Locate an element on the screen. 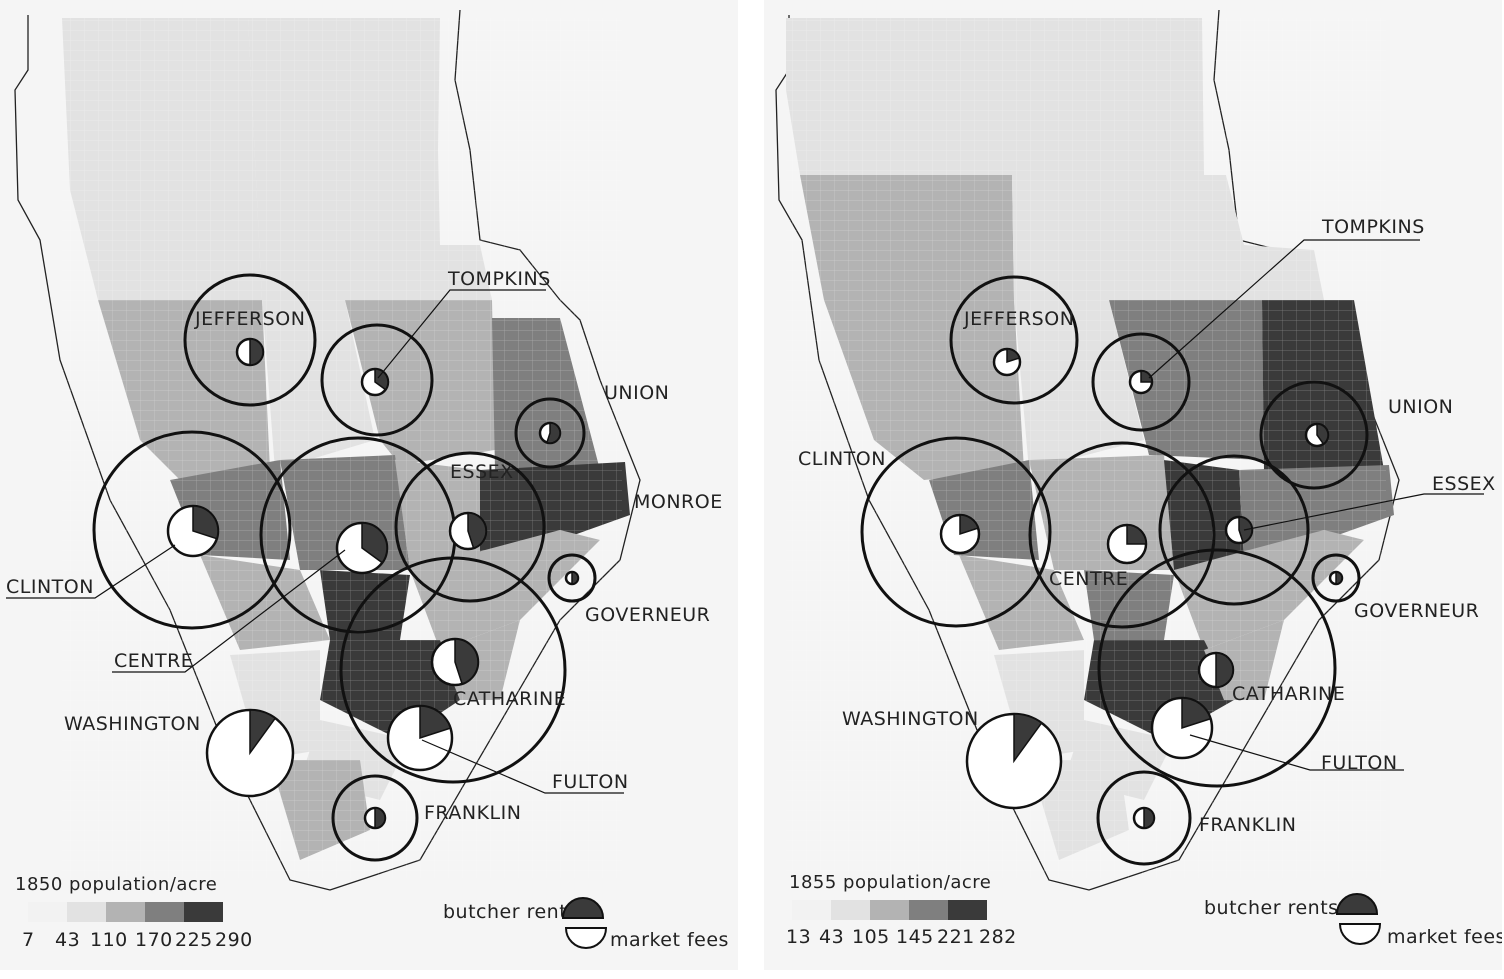  label-catharine: CATHARINE is located at coordinates (509, 699).